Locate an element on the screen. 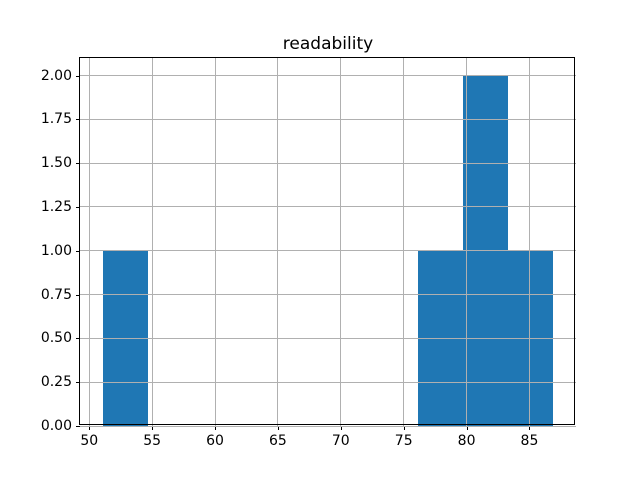  x-tick-label: 80 is located at coordinates (466, 441).